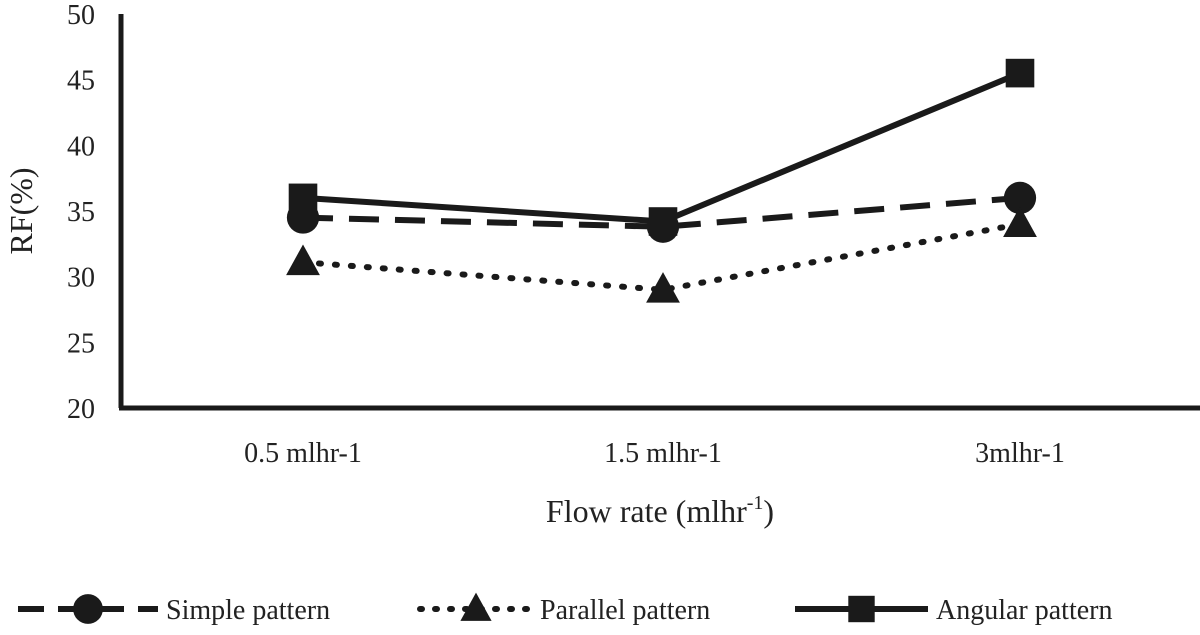 This screenshot has width=1200, height=635. I want to click on y-tick-label: 20, so click(81, 409).